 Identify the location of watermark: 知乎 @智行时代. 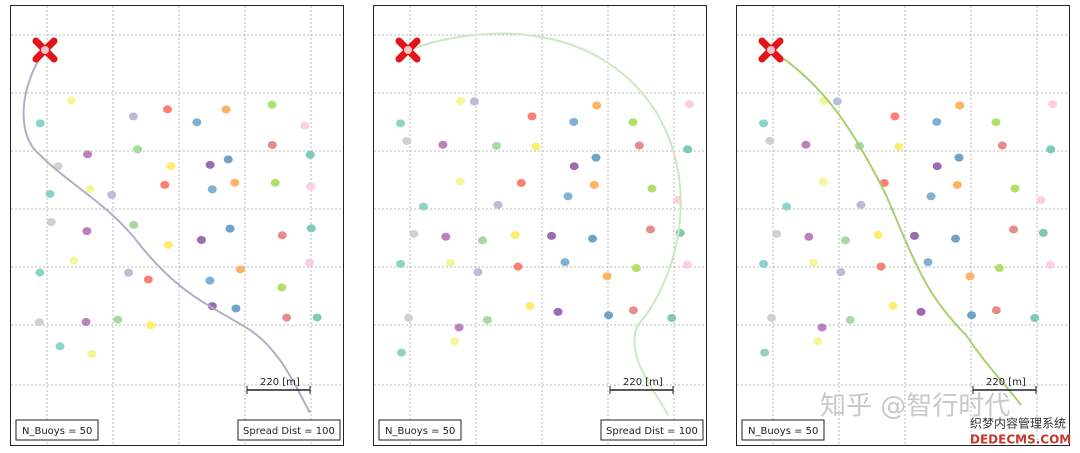
(915, 407).